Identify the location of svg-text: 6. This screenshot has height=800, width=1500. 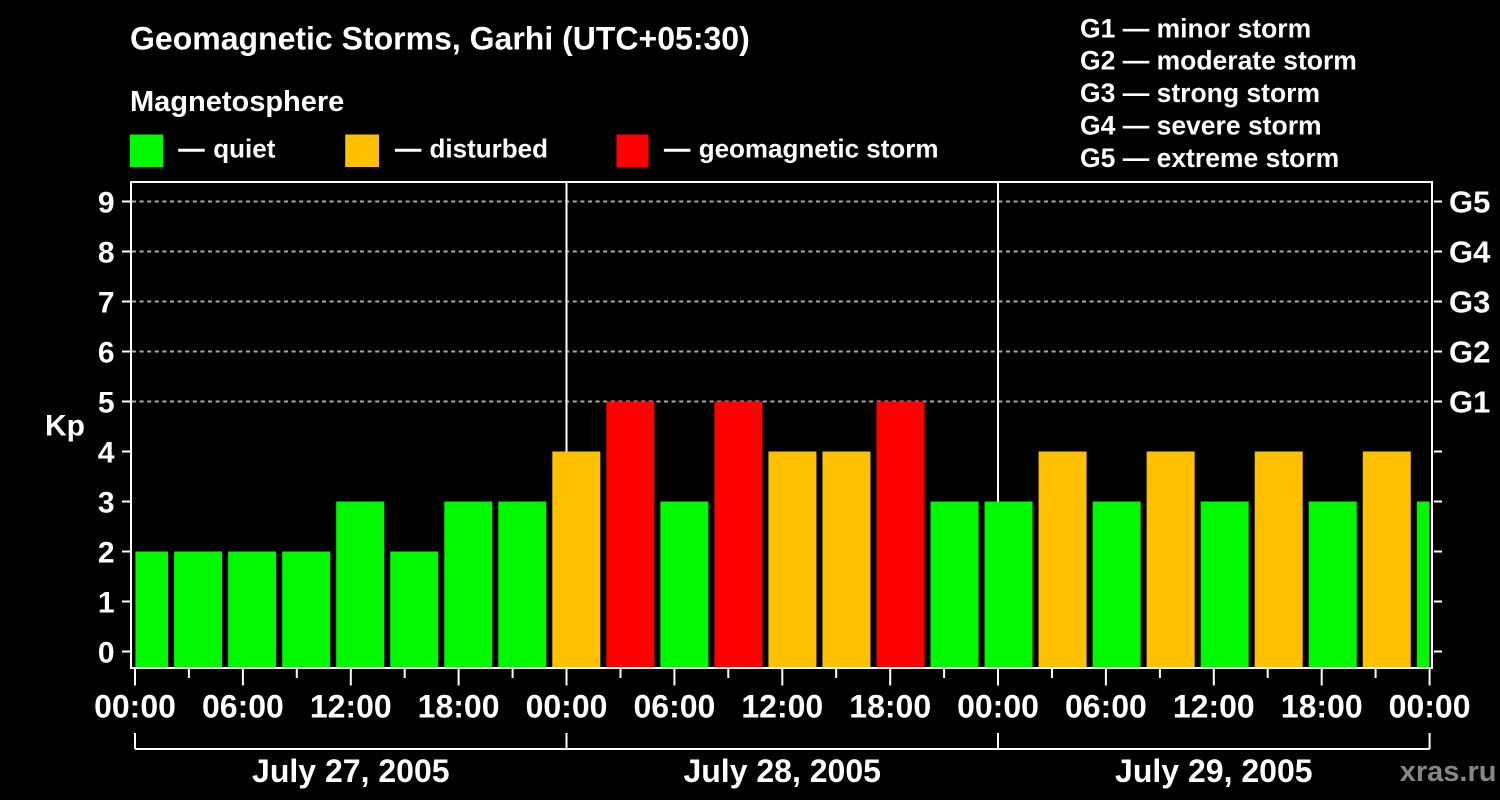
(106, 353).